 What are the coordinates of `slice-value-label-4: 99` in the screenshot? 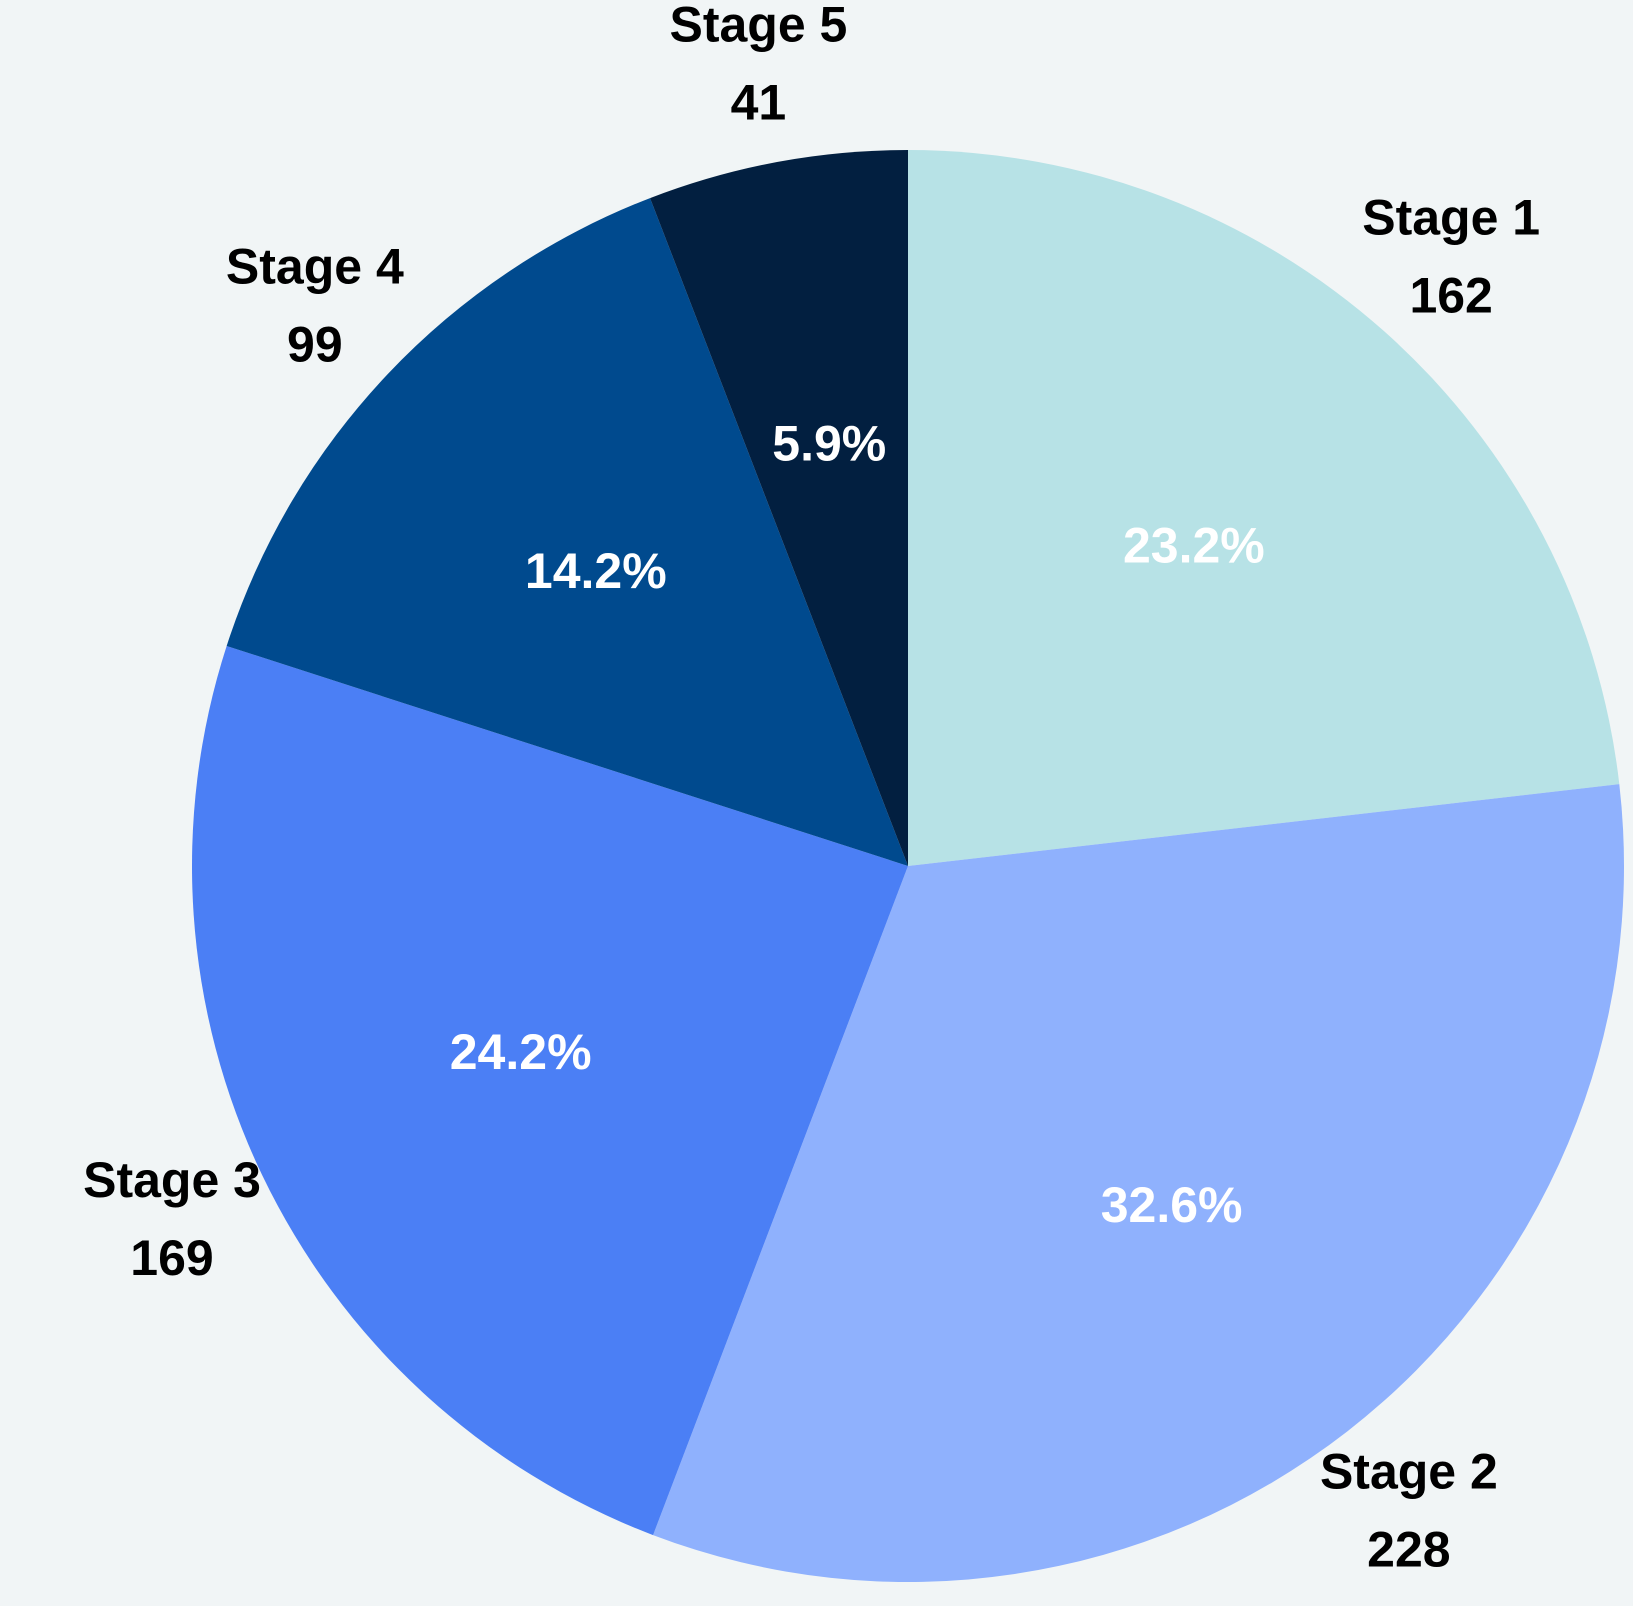 It's located at (315, 344).